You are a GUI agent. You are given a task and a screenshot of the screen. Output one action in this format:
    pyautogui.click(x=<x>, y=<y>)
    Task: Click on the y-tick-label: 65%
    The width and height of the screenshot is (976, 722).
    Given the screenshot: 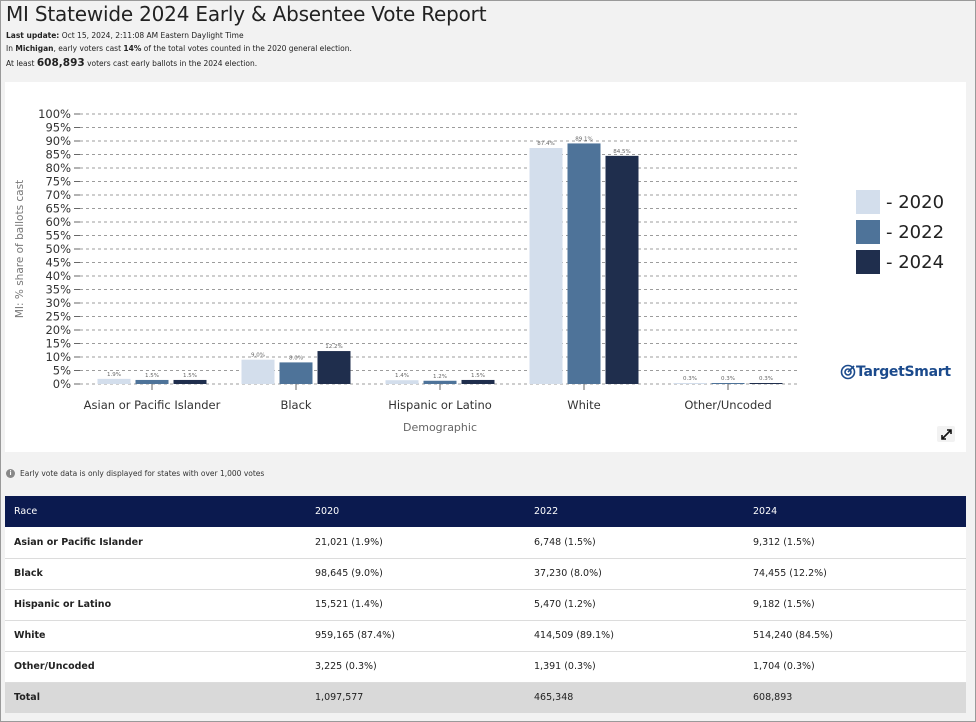 What is the action you would take?
    pyautogui.click(x=58, y=209)
    